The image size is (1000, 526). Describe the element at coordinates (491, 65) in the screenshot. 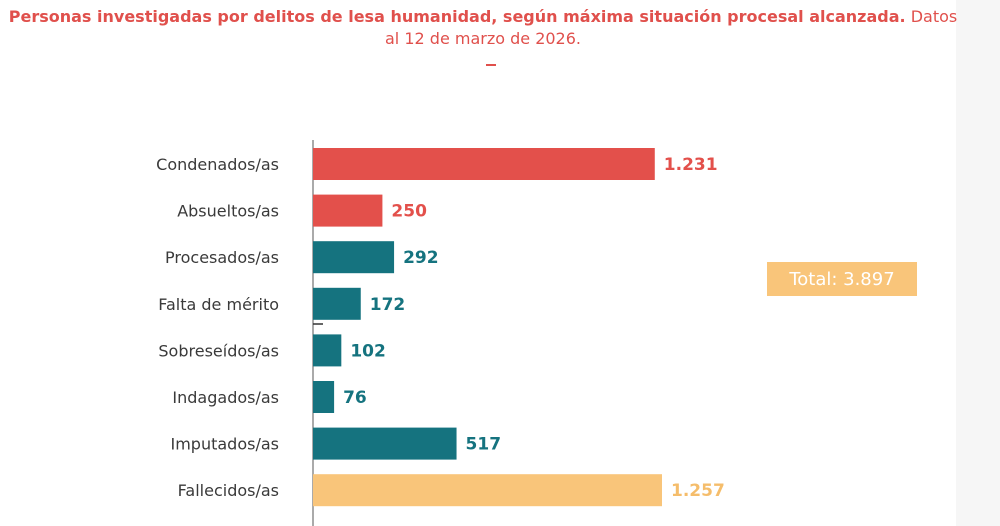

I see `title-dash` at that location.